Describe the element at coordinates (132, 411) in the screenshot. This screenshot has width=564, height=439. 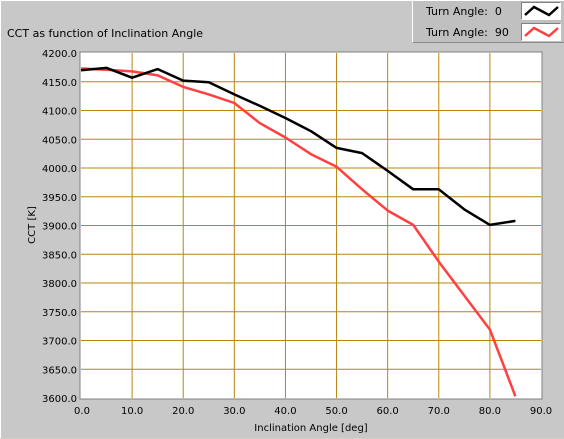
I see `x-tick-label: 10.0` at that location.